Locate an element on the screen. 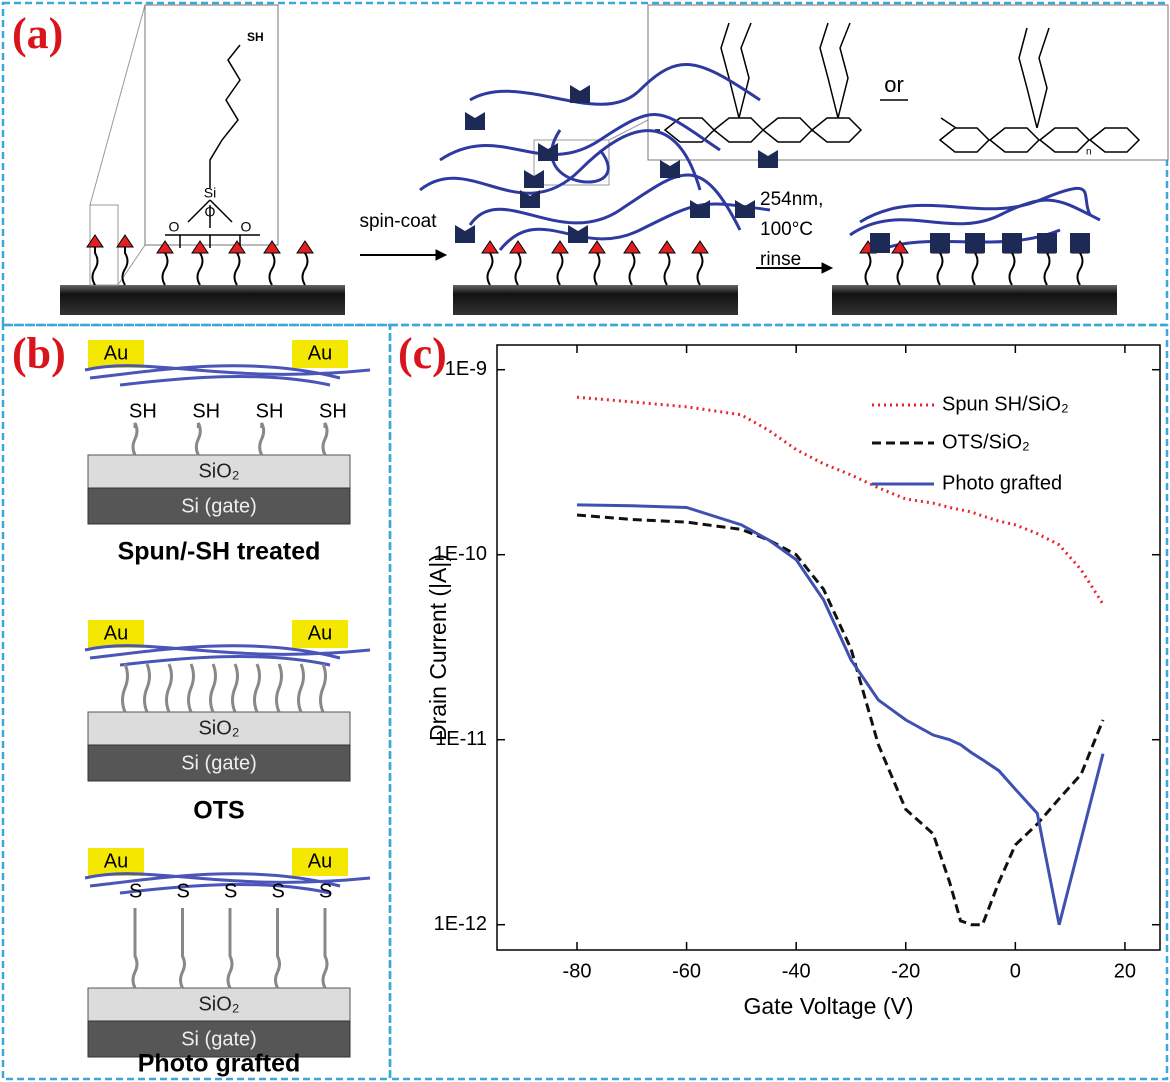 The image size is (1170, 1082). device-caption: OTS is located at coordinates (218, 811).